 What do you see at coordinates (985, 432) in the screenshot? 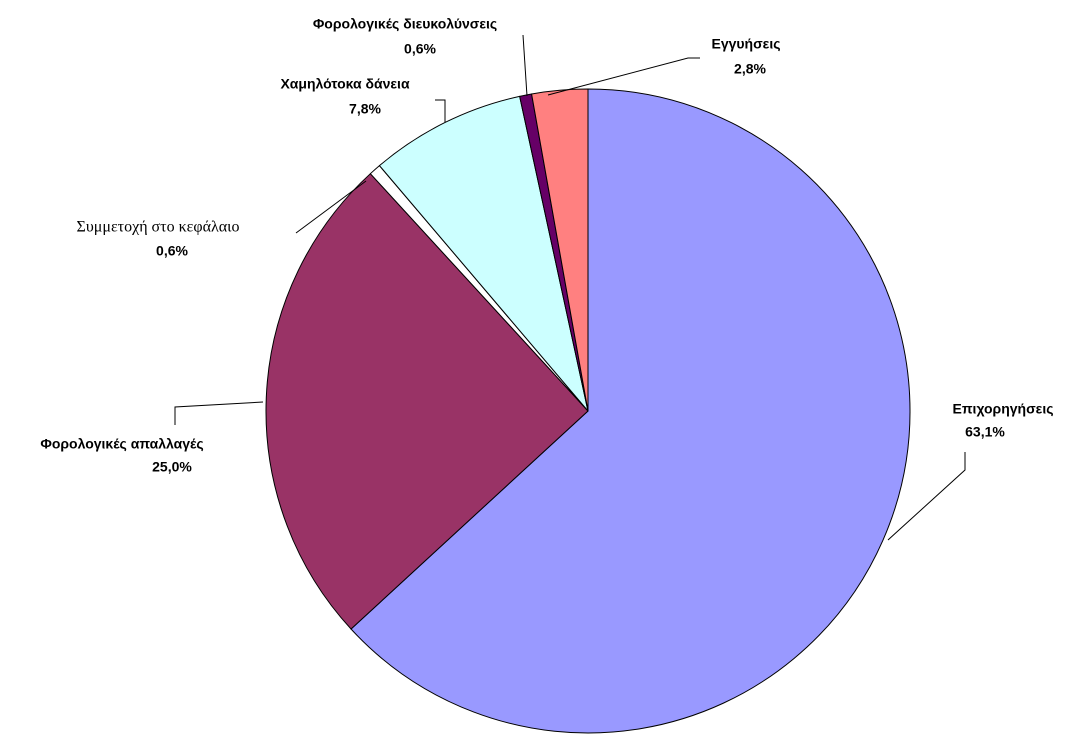
I see `value-label: 63,1%` at bounding box center [985, 432].